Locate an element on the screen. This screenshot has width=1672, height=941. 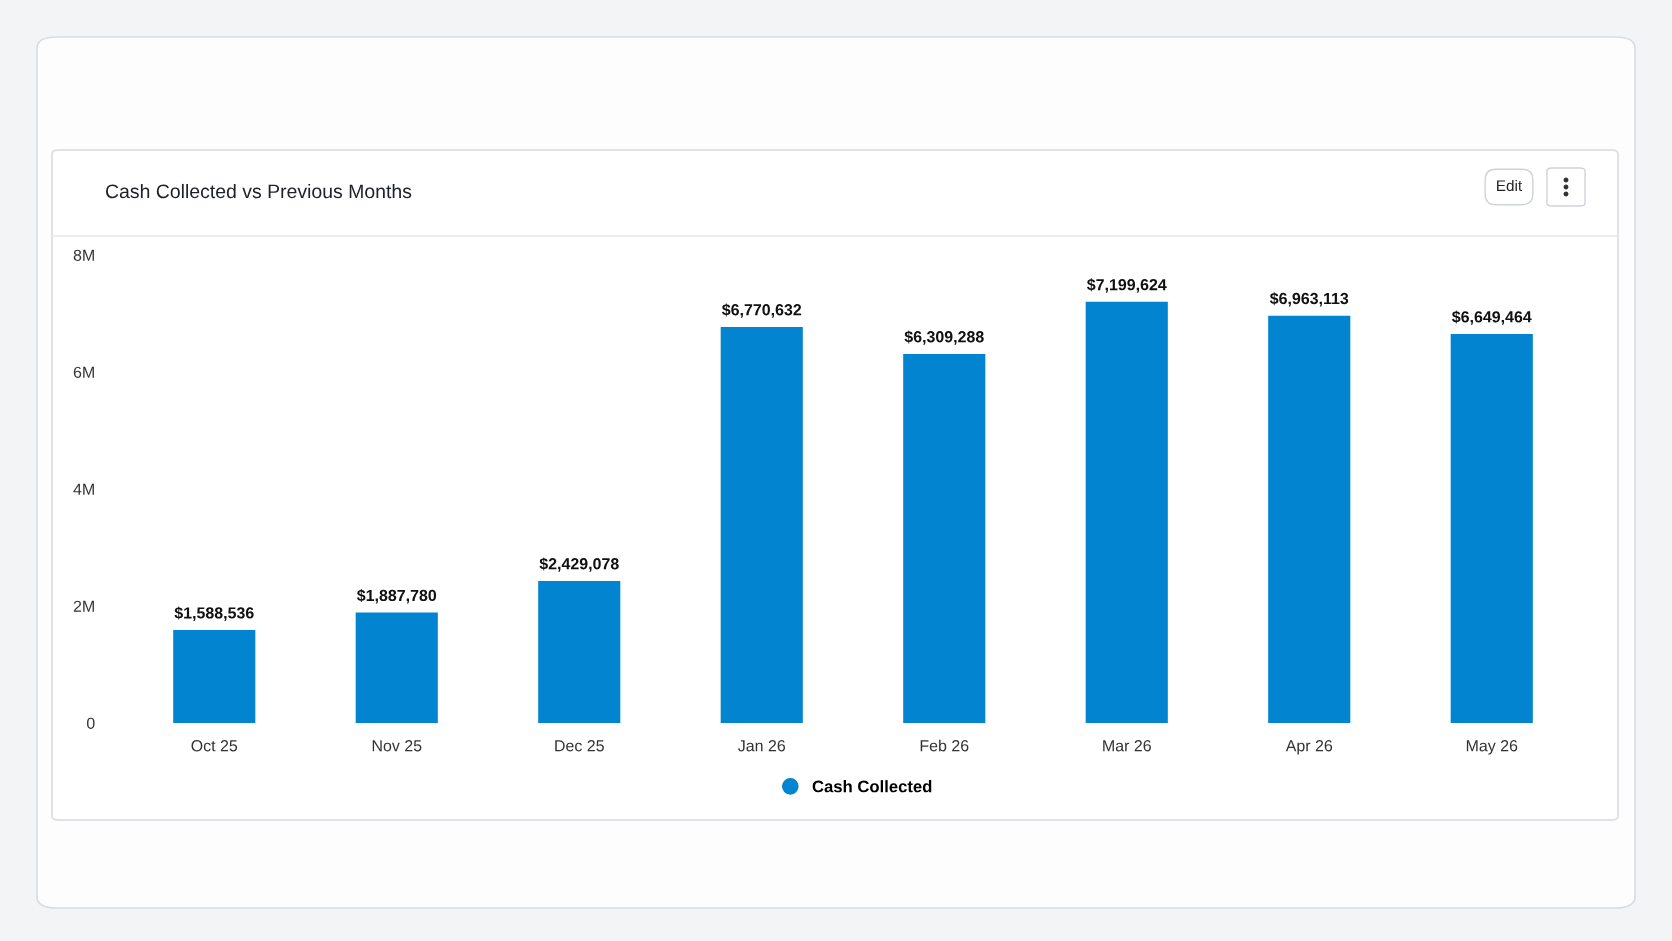
x-tick-label: Dec 25 is located at coordinates (579, 746).